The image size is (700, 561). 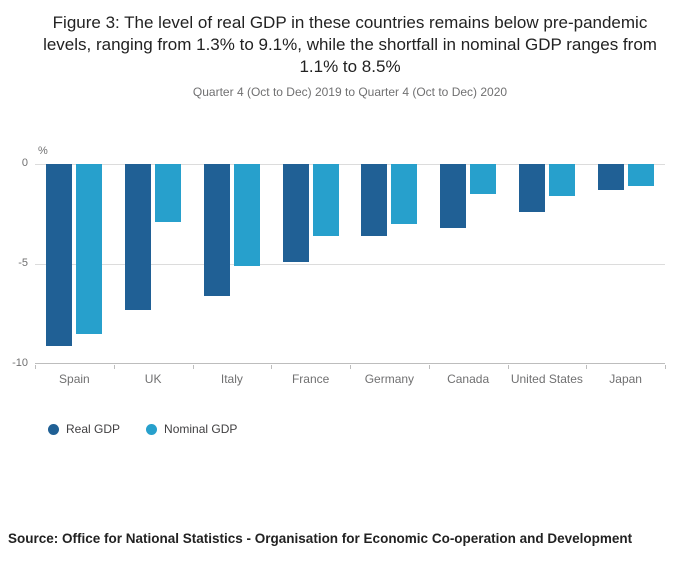 What do you see at coordinates (531, 188) in the screenshot?
I see `bar-real-gdp-united-states` at bounding box center [531, 188].